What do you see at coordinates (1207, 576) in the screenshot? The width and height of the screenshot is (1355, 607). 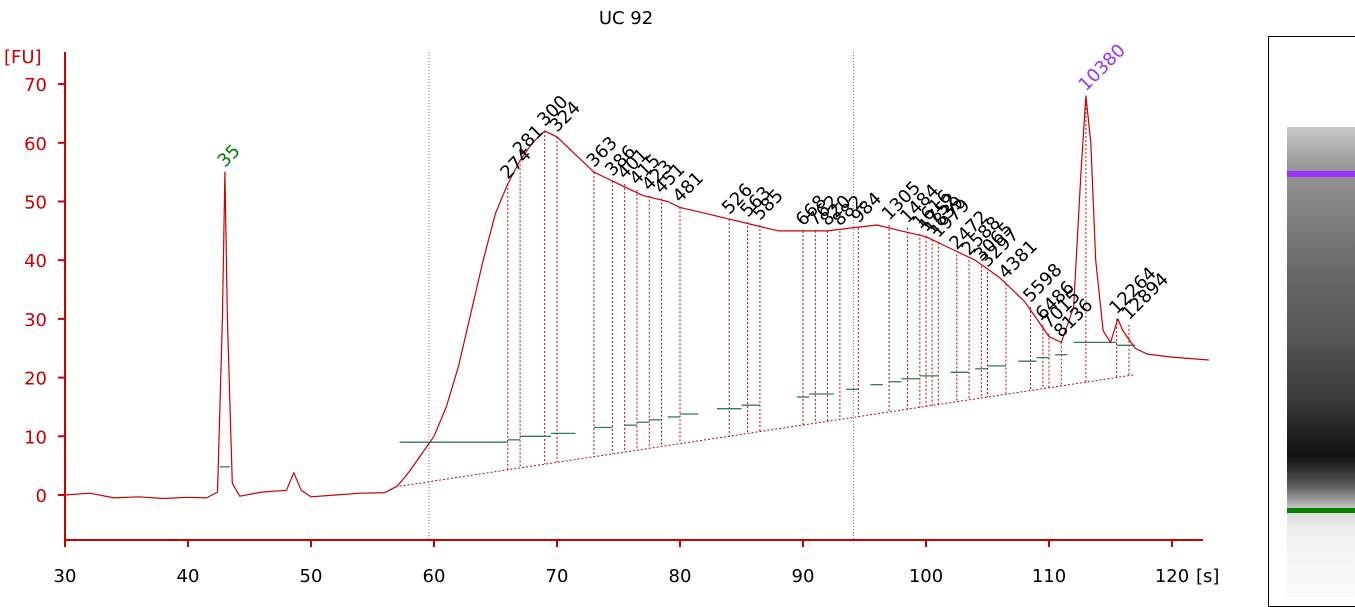 I see `x-axis-label: [s]` at bounding box center [1207, 576].